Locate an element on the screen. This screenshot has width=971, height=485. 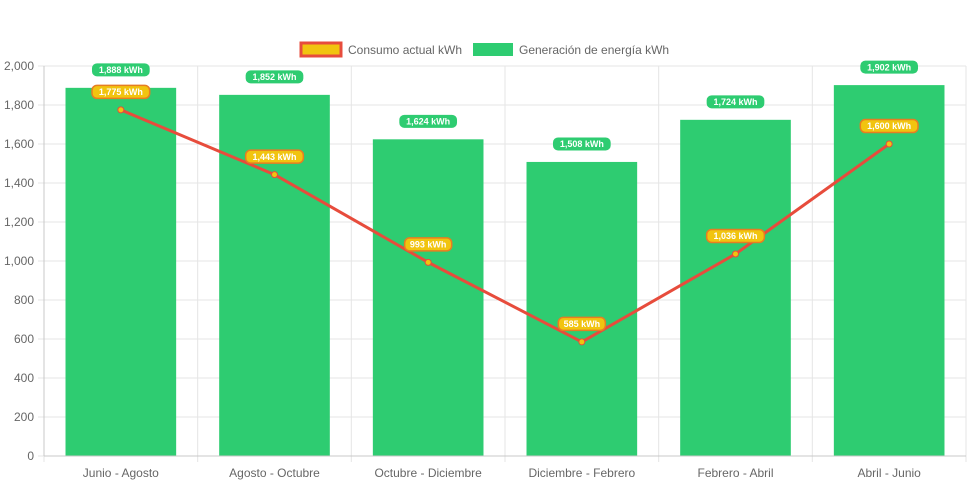
legend-item-generacion: Generación de energía kWh is located at coordinates (571, 50).